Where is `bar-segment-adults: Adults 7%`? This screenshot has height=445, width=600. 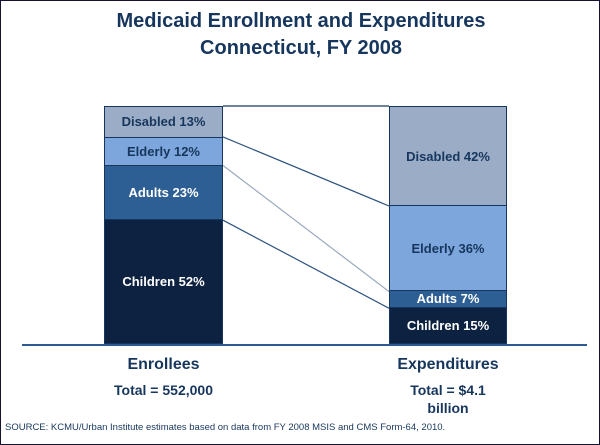 bar-segment-adults: Adults 7% is located at coordinates (448, 299).